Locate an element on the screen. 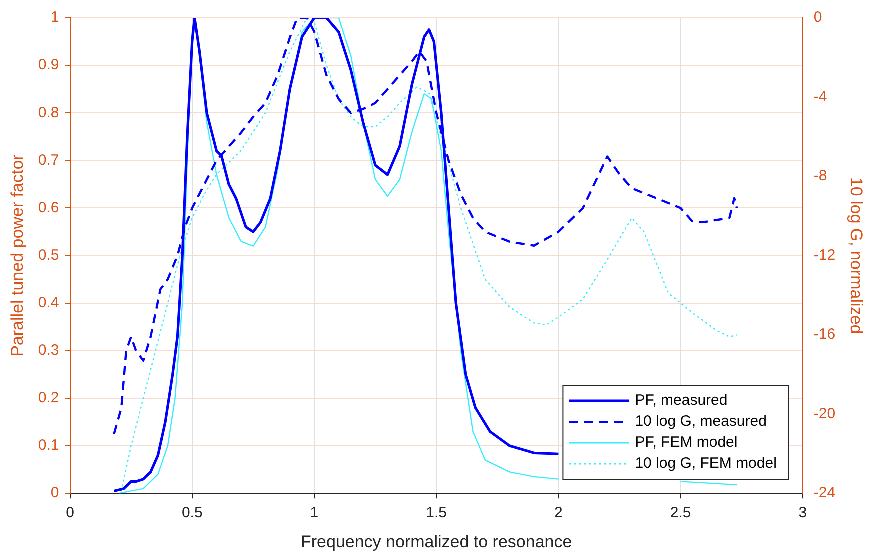 This screenshot has height=559, width=878. y-tick-label: 0 is located at coordinates (55, 493).